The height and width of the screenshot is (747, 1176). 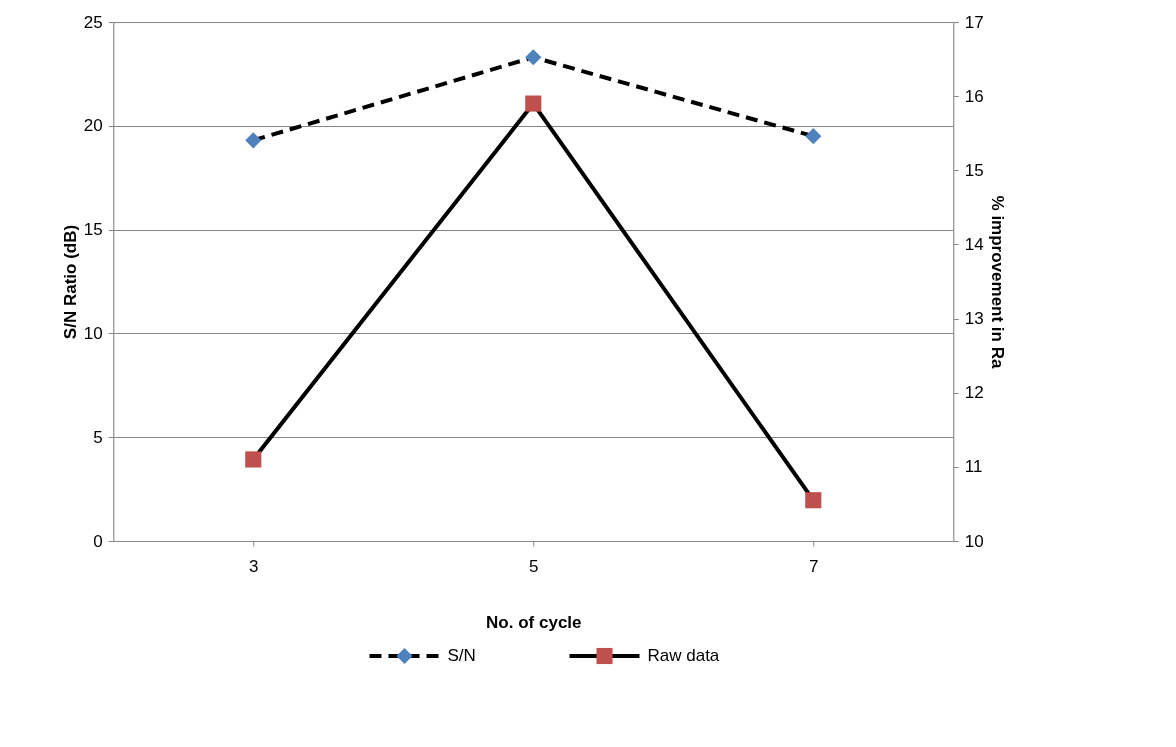 I want to click on y-tick-label: 0, so click(x=98, y=541).